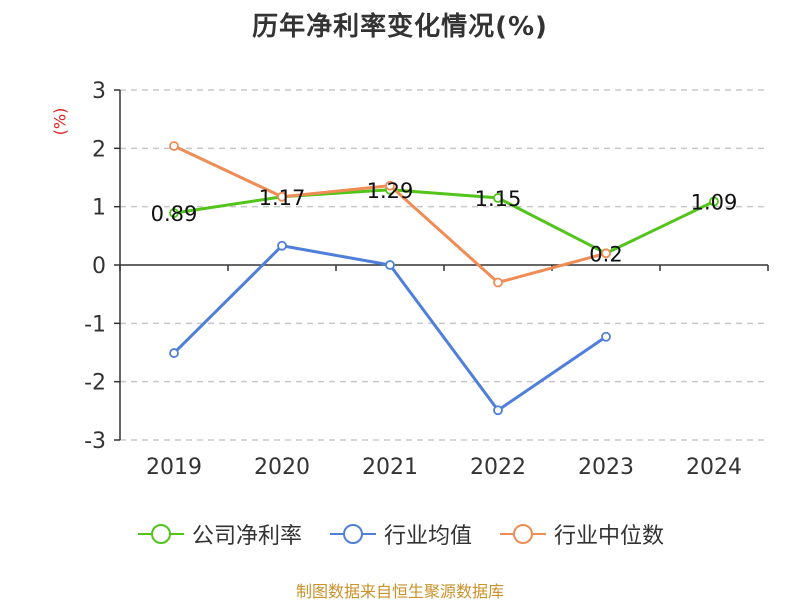 The image size is (800, 602). Describe the element at coordinates (714, 467) in the screenshot. I see `x-tick-label: 2024` at that location.